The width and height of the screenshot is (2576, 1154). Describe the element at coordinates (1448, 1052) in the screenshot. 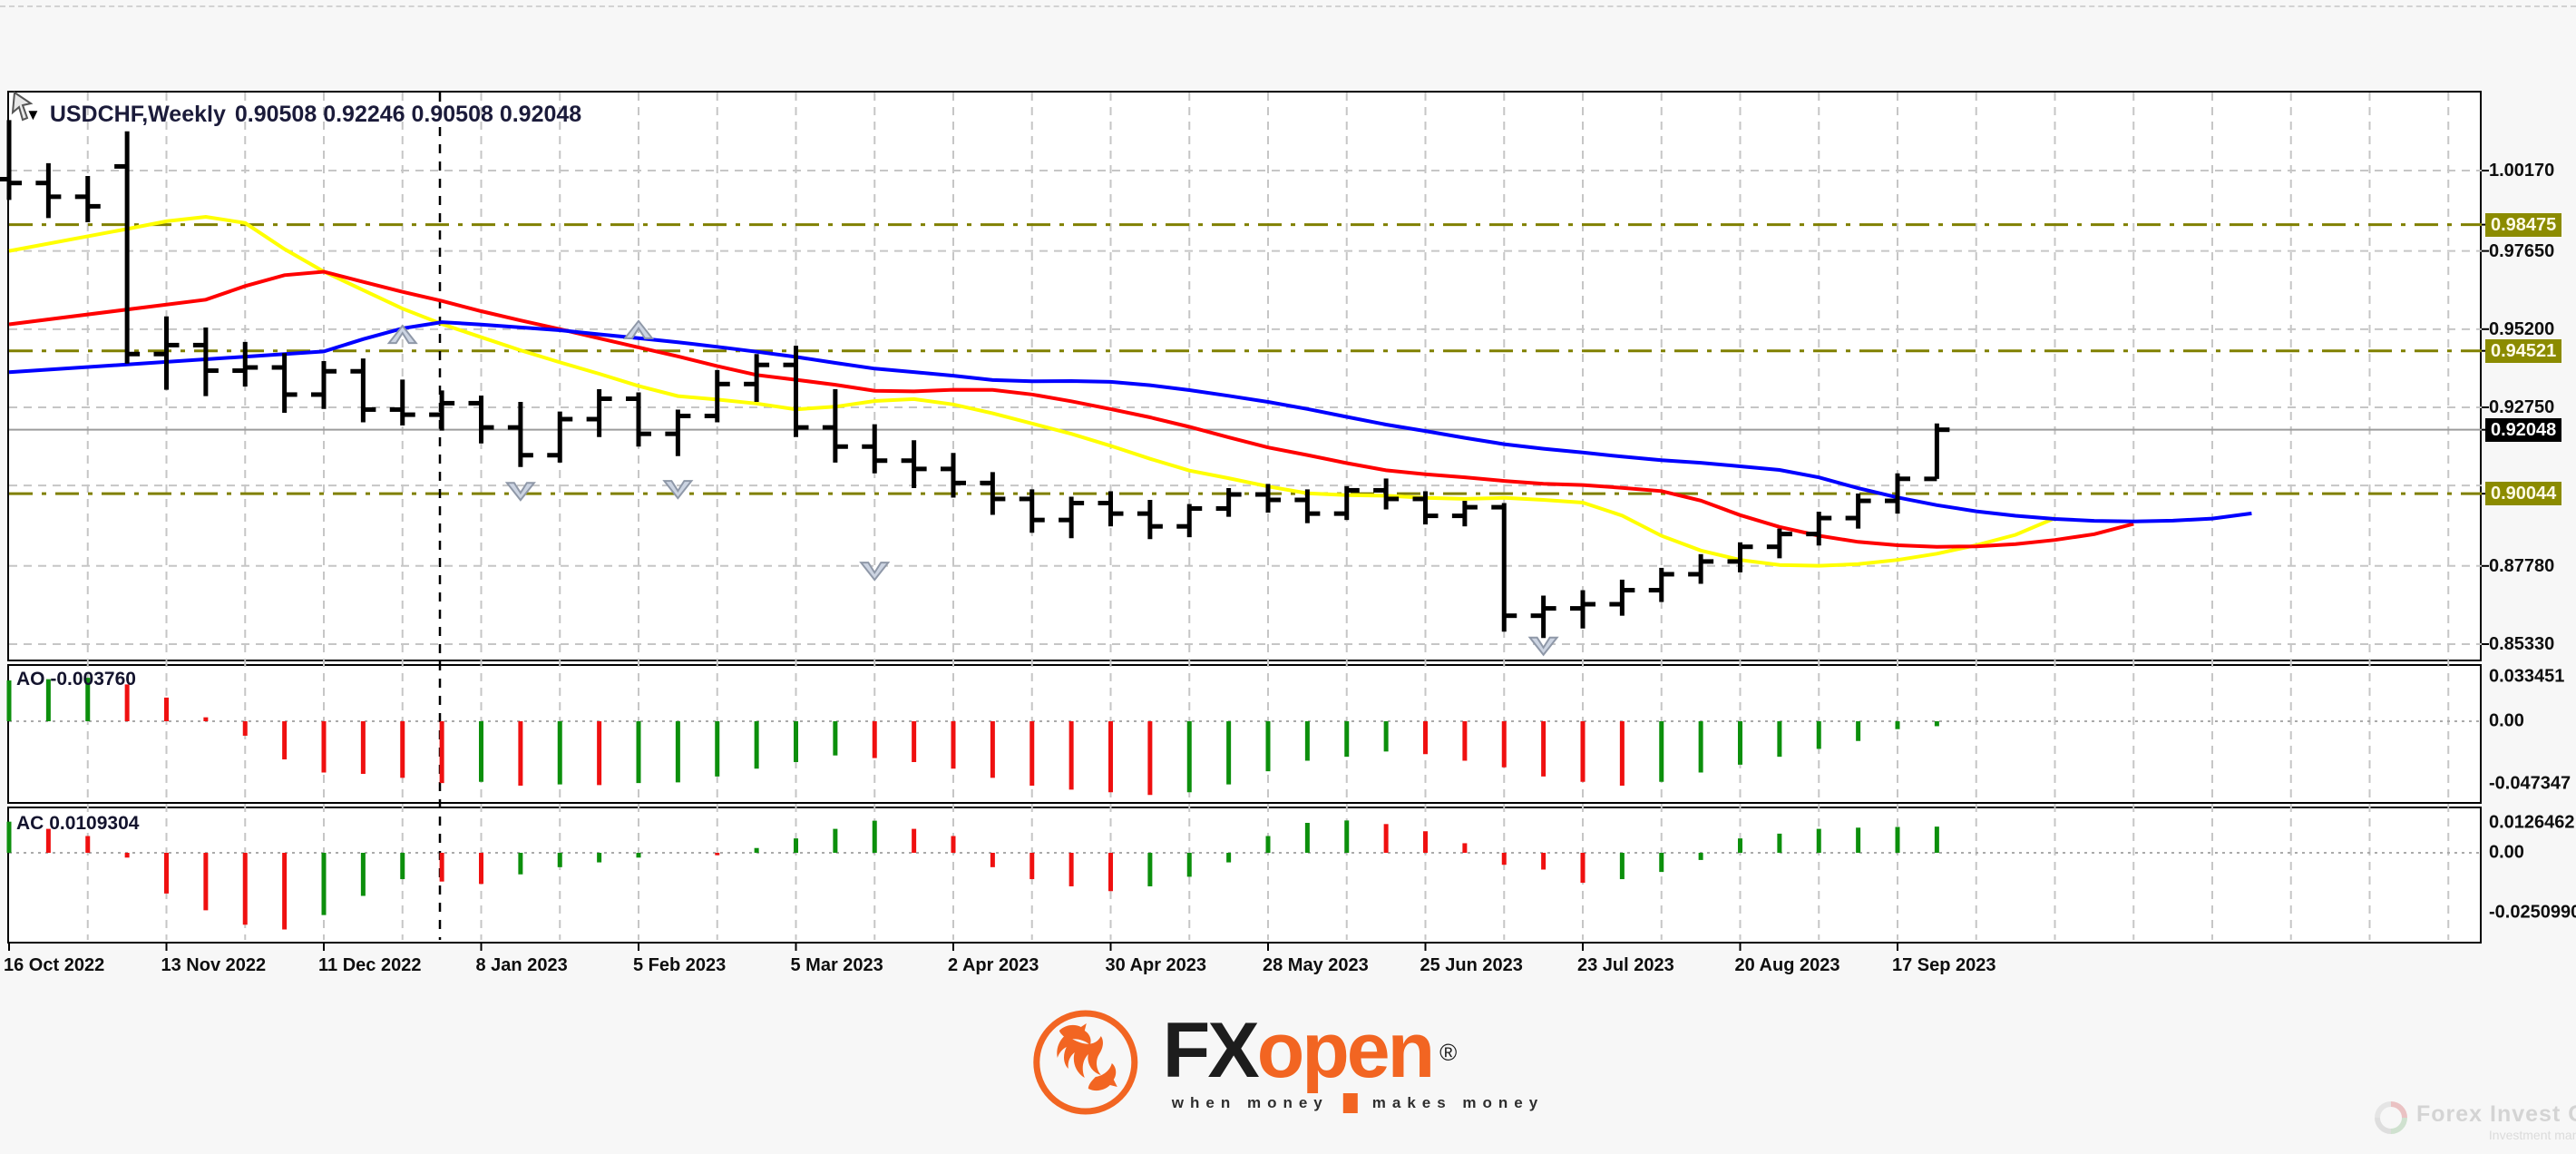

I see `registered-mark: ®` at that location.